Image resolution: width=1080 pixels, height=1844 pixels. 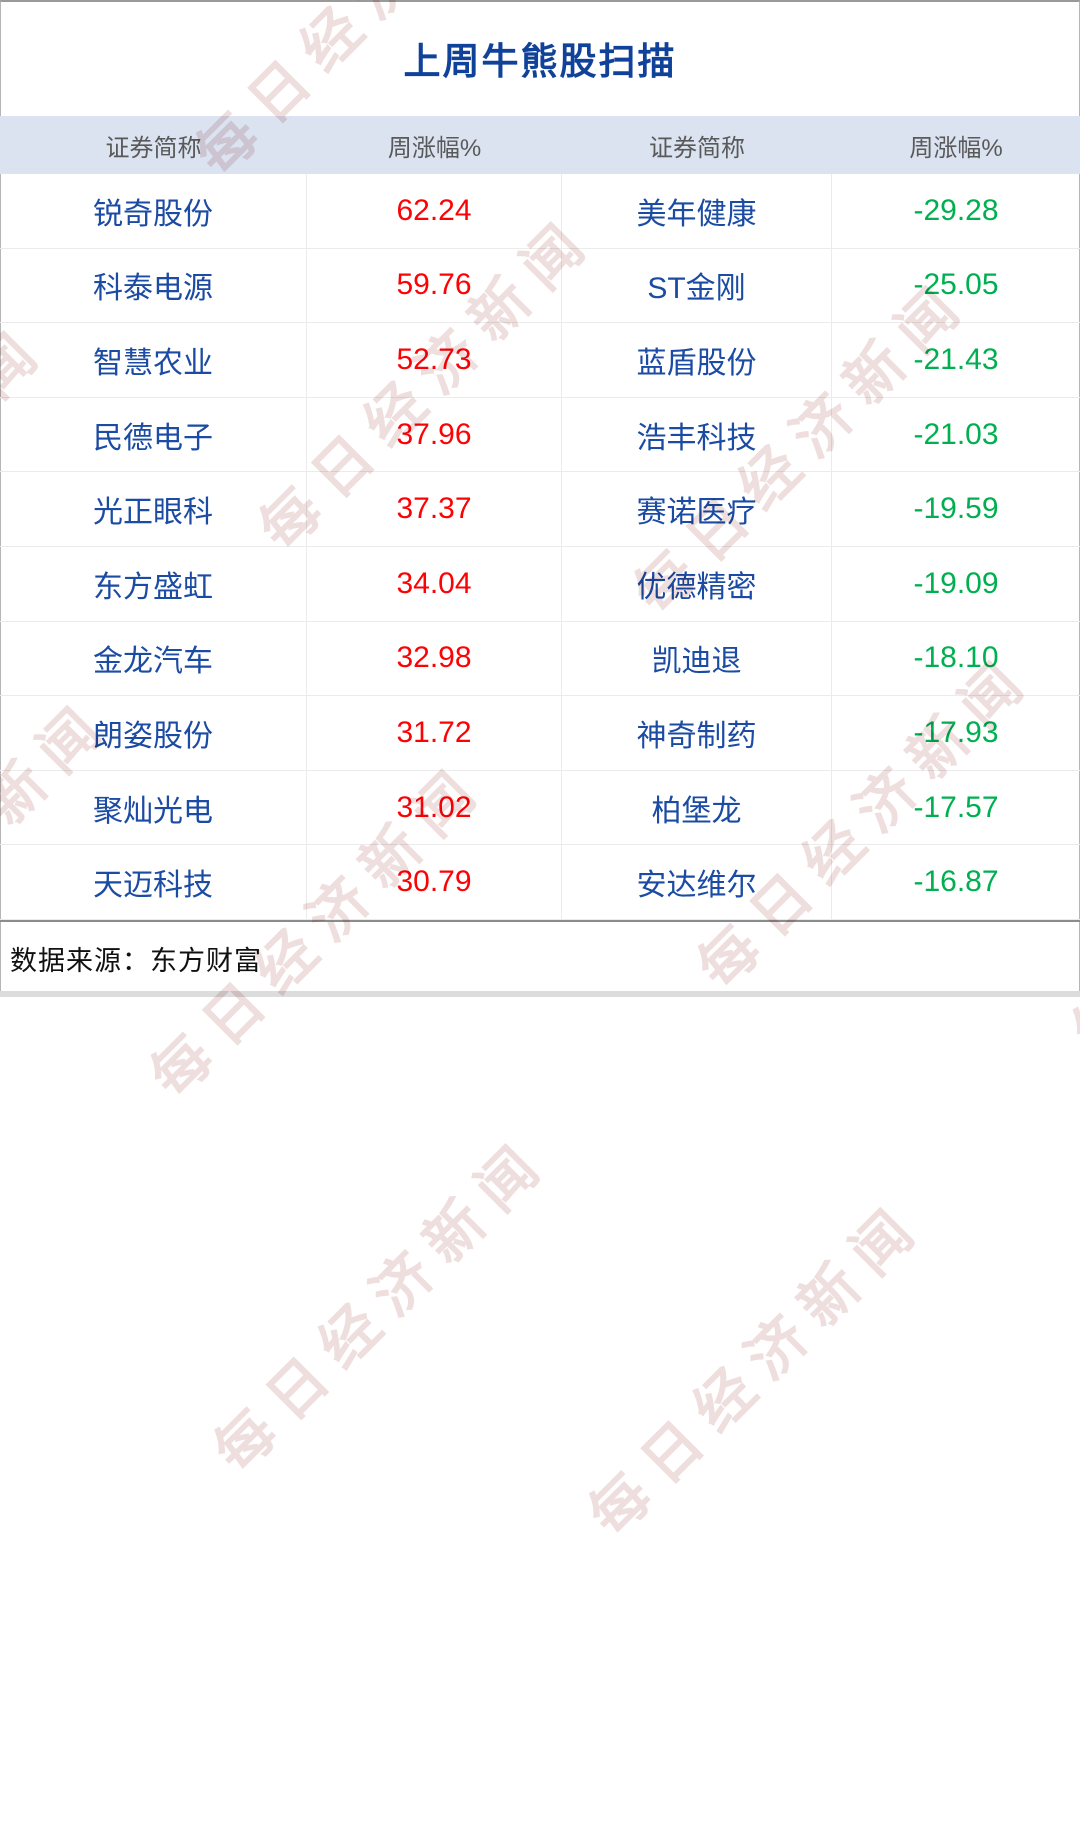 I want to click on gainer-name-cell: 朗姿股份, so click(x=153, y=733).